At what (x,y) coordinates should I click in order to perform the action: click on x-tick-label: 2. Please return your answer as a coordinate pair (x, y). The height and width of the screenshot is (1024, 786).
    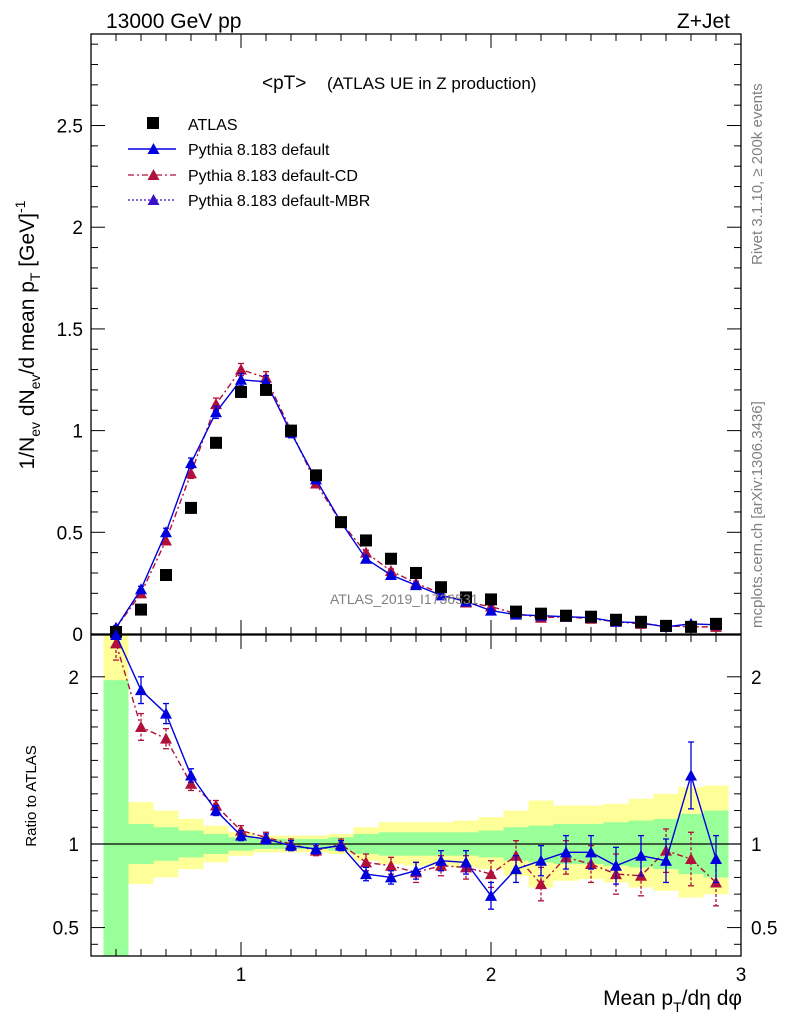
    Looking at the image, I should click on (491, 975).